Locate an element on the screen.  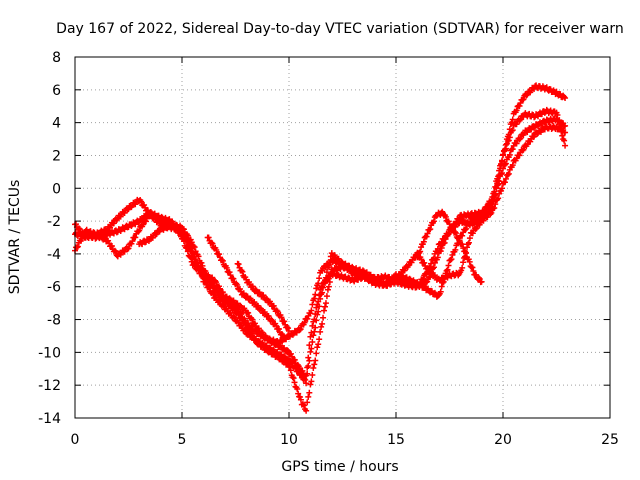
y-tick-label: -10 is located at coordinates (49, 353).